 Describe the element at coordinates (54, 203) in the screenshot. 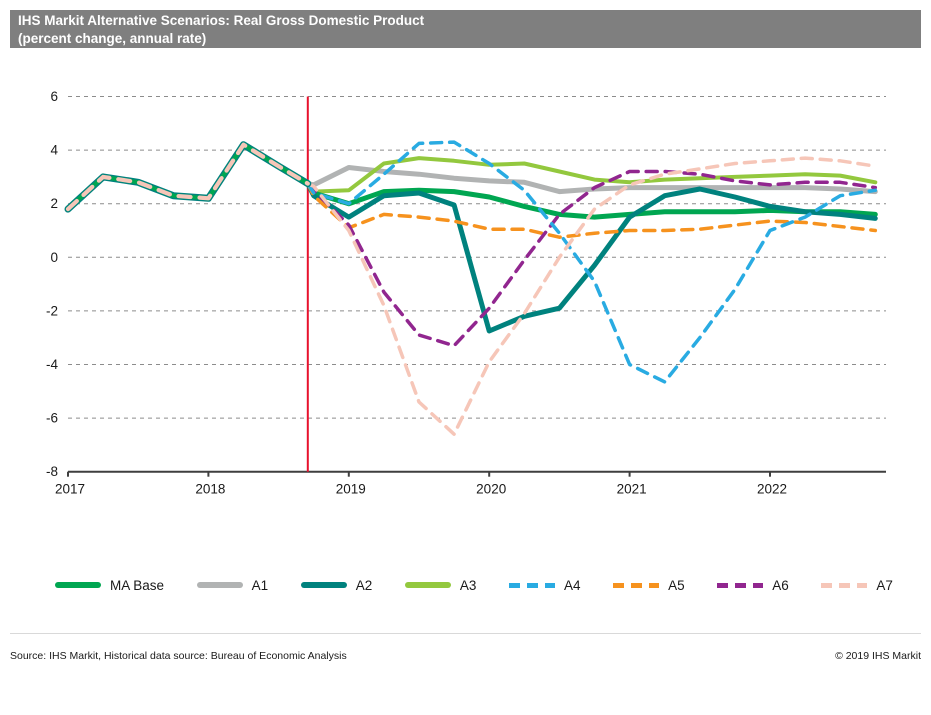

I see `y-tick-label: 2` at that location.